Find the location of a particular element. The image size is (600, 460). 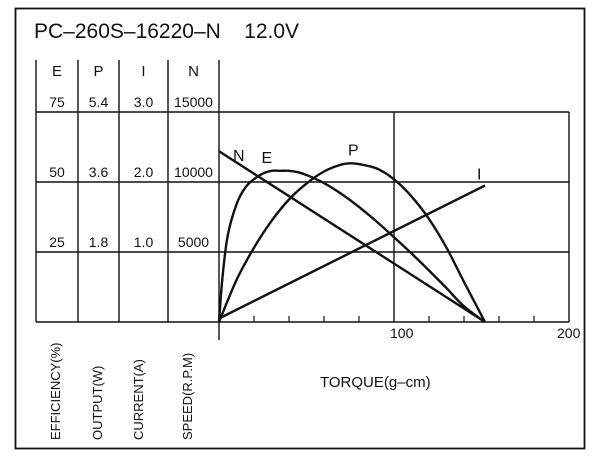

series-label-E: E is located at coordinates (267, 158).